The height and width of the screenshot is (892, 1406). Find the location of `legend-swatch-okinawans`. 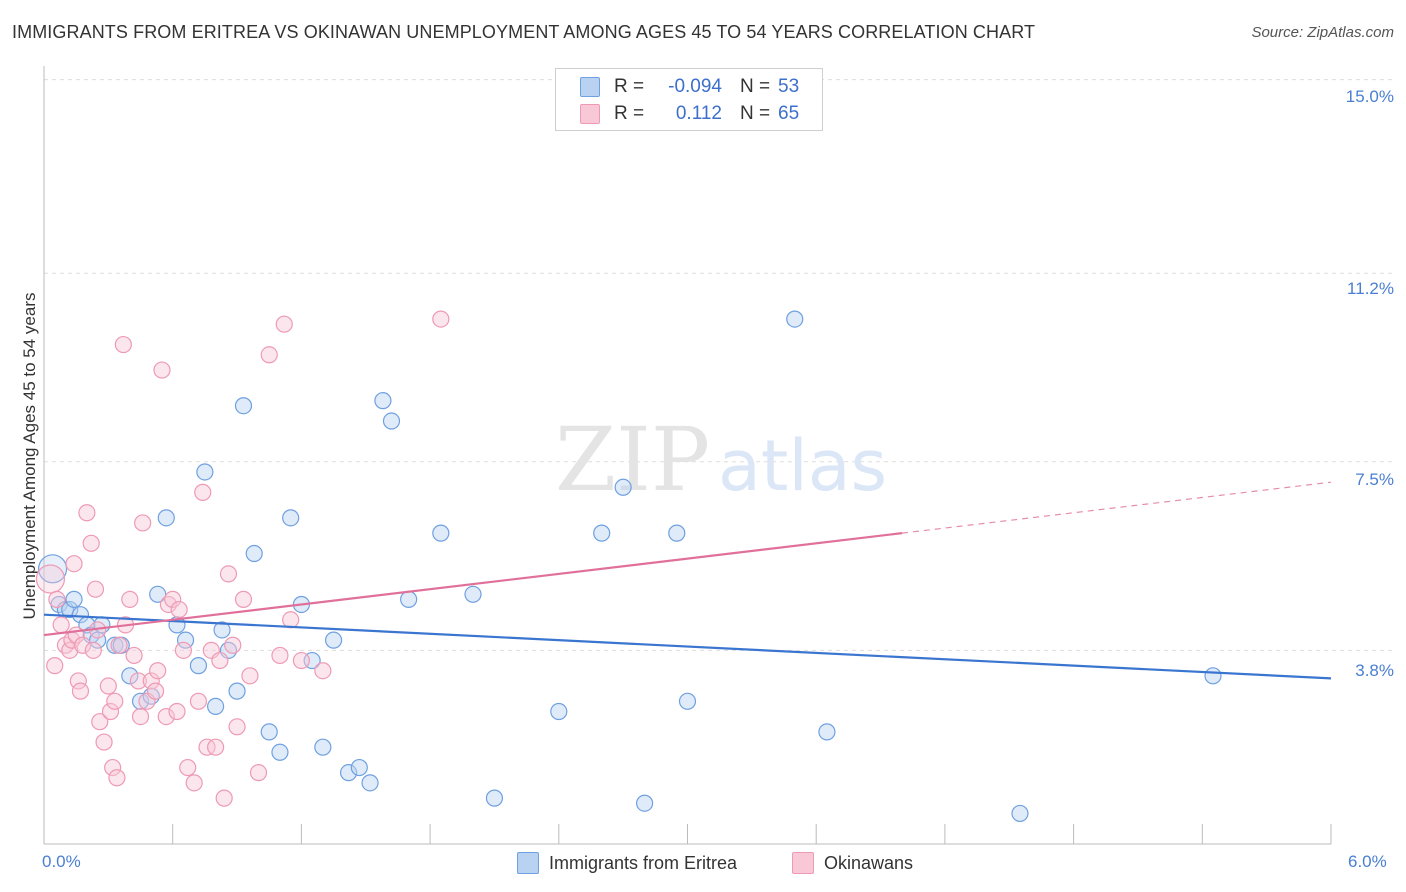

legend-swatch-okinawans is located at coordinates (803, 863).